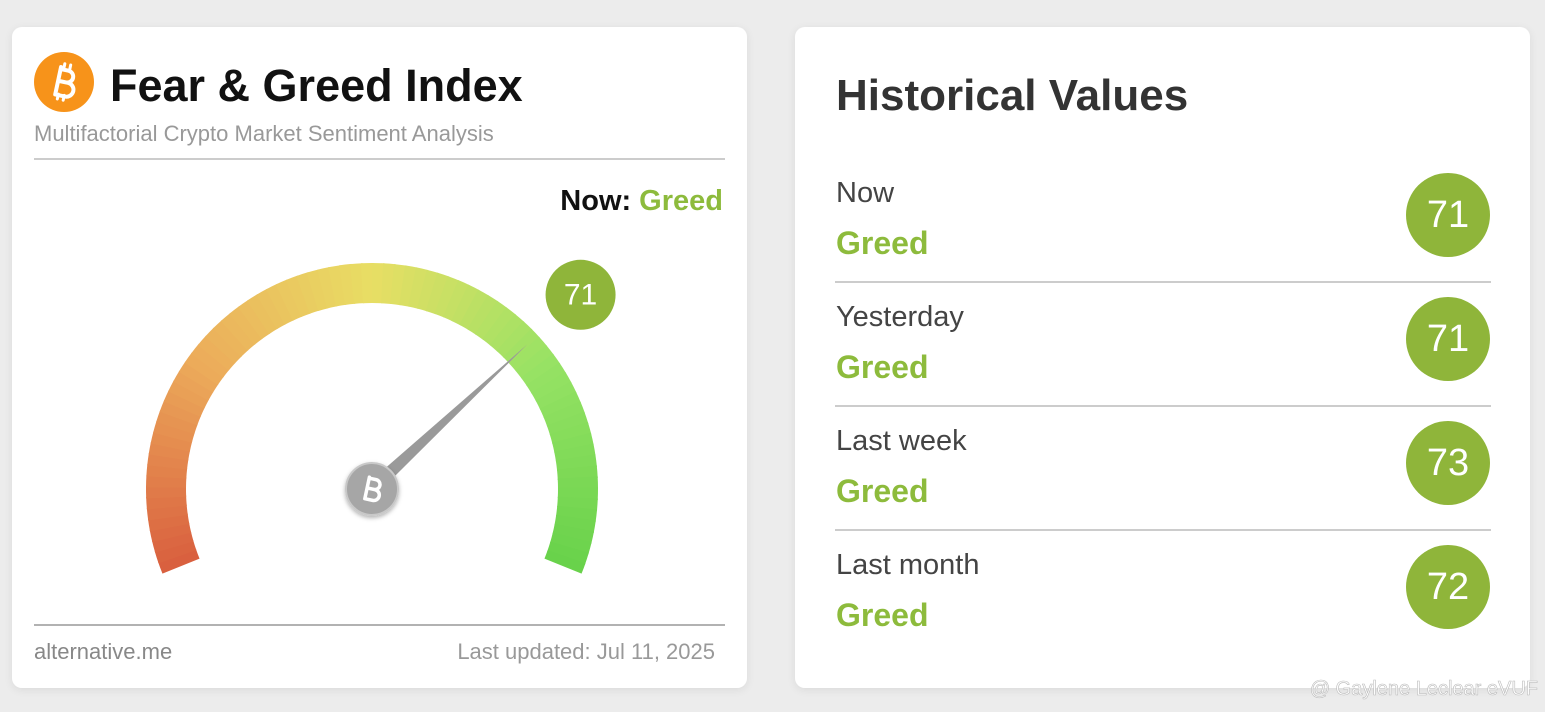  What do you see at coordinates (681, 201) in the screenshot?
I see `now-state: Greed` at bounding box center [681, 201].